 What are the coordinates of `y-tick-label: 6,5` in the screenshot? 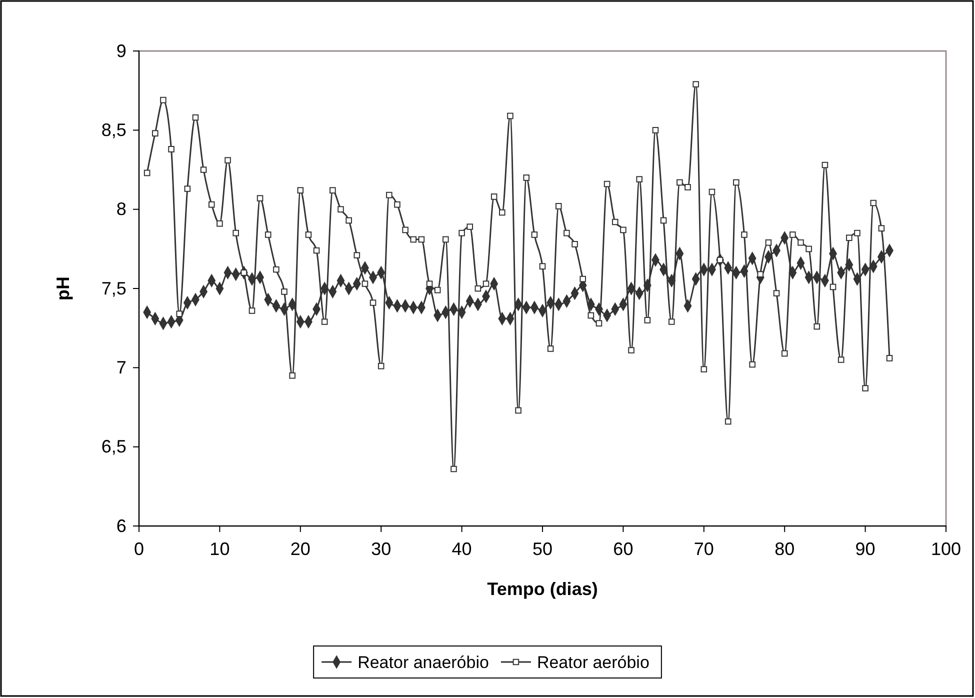 It's located at (113, 446).